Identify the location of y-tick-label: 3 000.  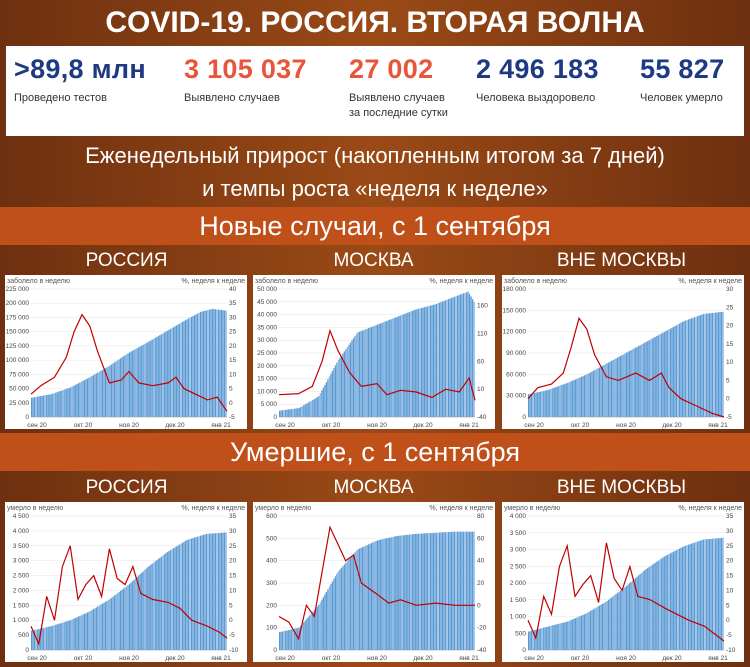
(518, 550).